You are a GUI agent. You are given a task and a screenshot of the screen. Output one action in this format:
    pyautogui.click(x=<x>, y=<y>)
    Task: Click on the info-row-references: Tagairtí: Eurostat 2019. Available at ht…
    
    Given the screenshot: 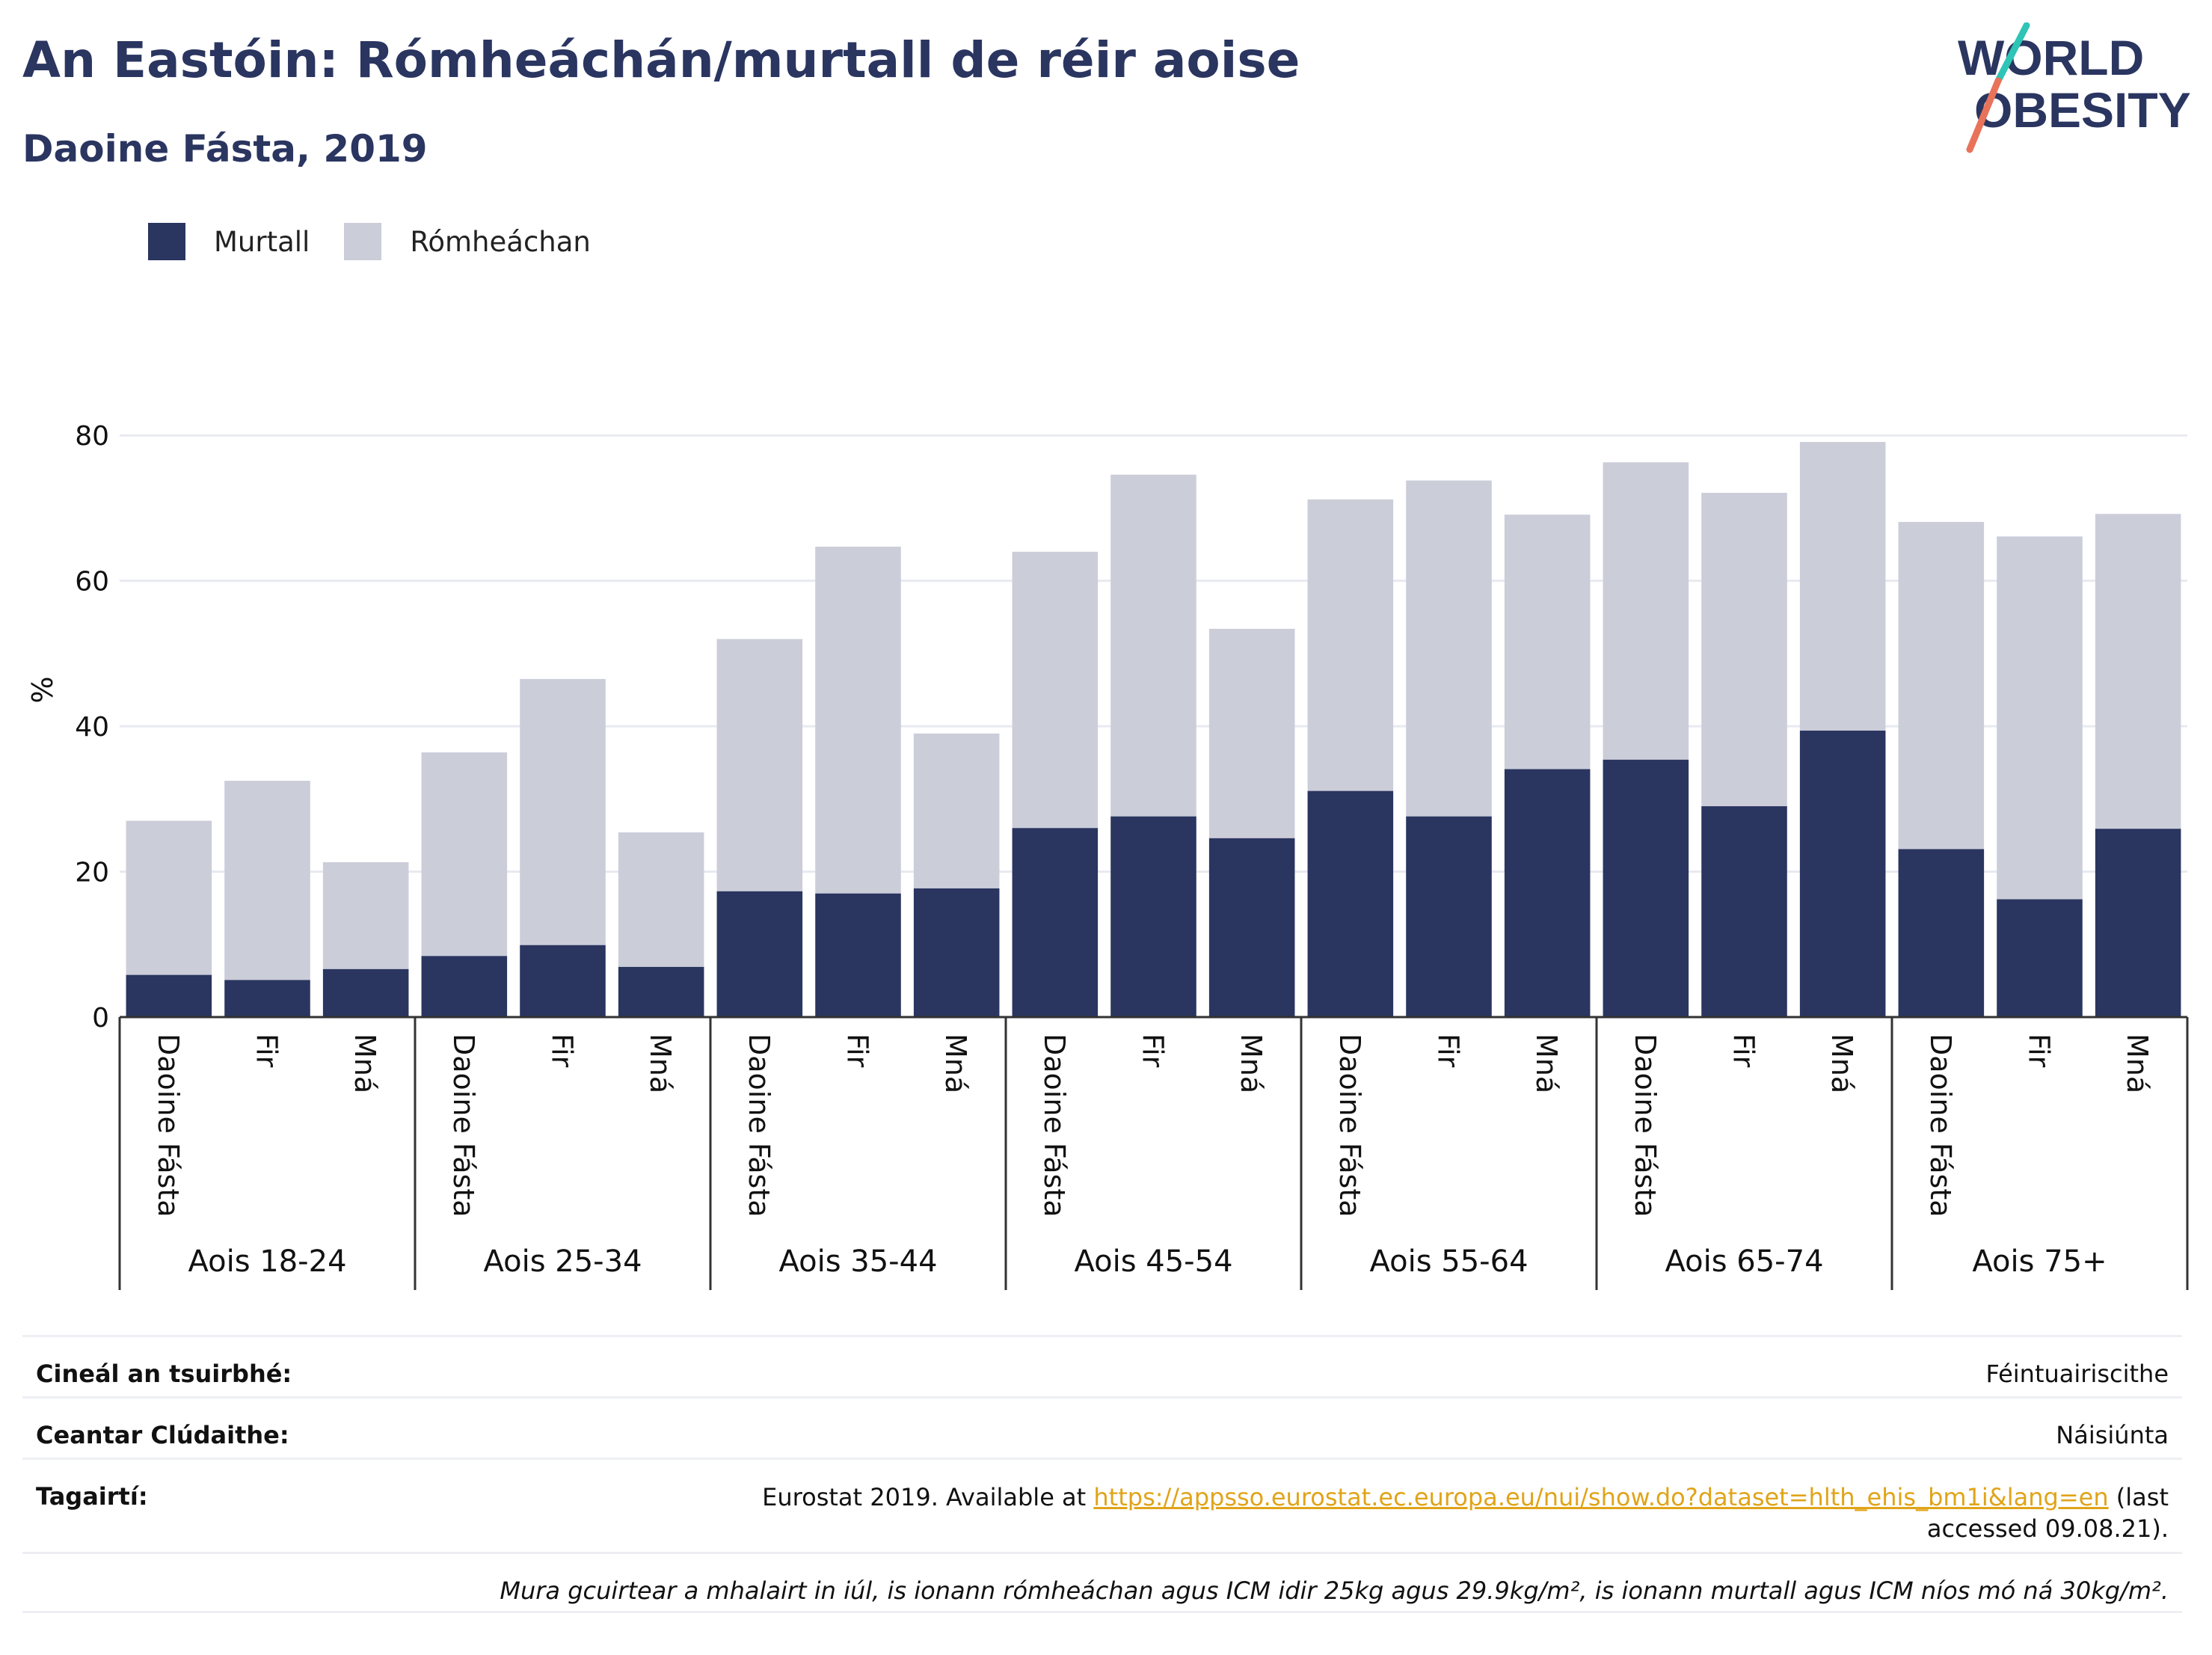 What is the action you would take?
    pyautogui.click(x=1102, y=1505)
    